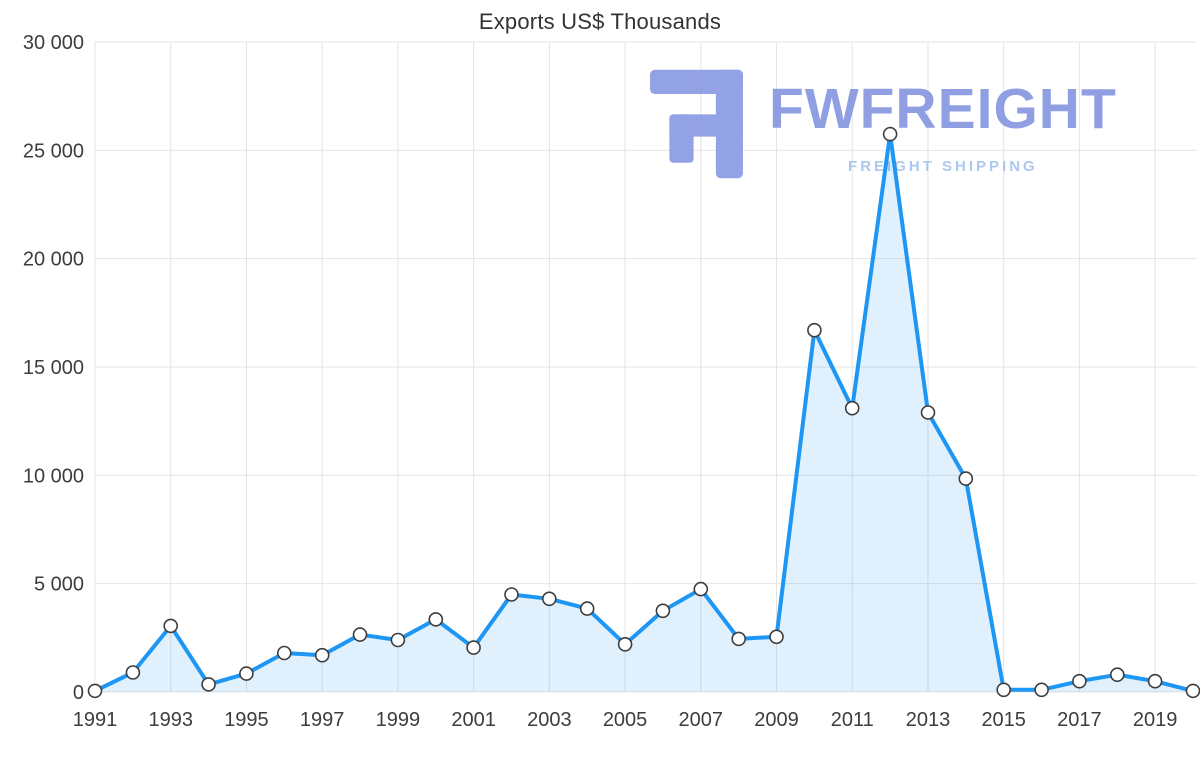 The width and height of the screenshot is (1200, 763). Describe the element at coordinates (1155, 720) in the screenshot. I see `x-axis-tick-label: 2019` at that location.